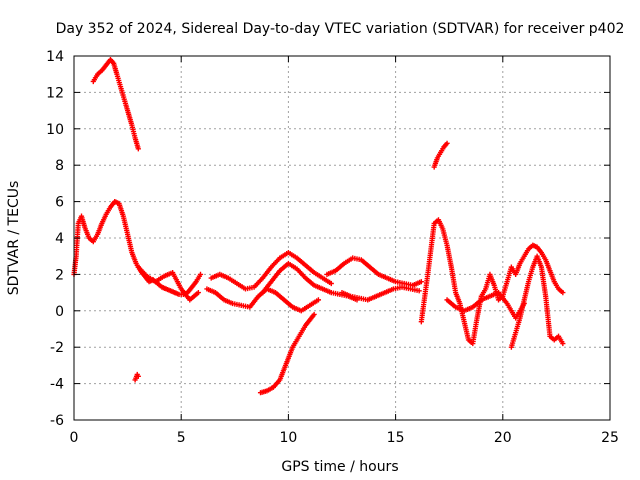 The height and width of the screenshot is (480, 640). Describe the element at coordinates (59, 166) in the screenshot. I see `y-tick-label: 8` at that location.